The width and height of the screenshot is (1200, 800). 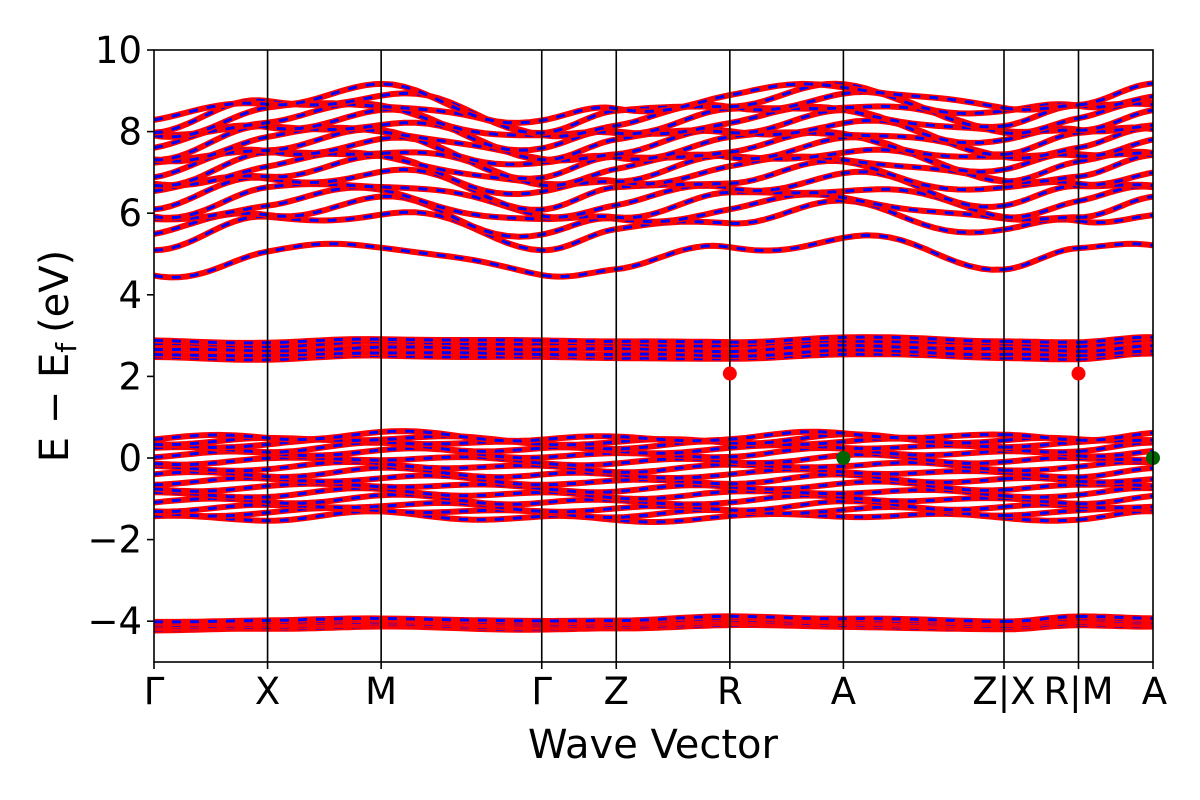 I want to click on y-tick-label: −4, so click(x=114, y=621).